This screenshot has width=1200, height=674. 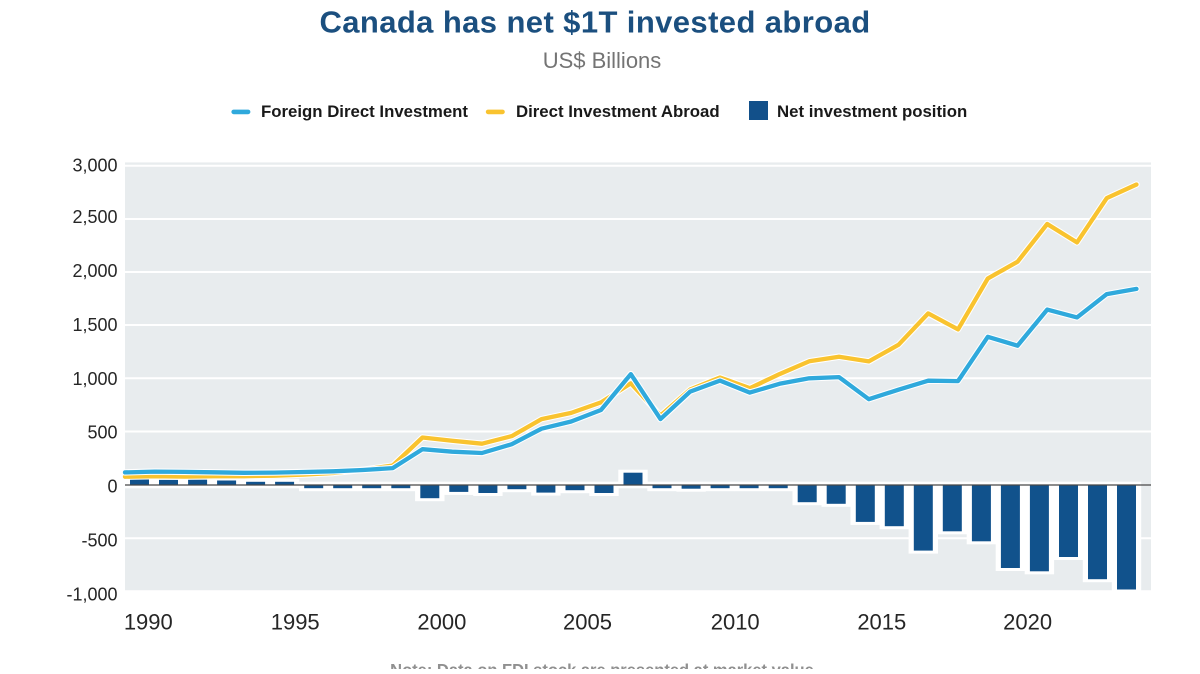 What do you see at coordinates (618, 111) in the screenshot?
I see `svg-text: Direct Investment Abroad` at bounding box center [618, 111].